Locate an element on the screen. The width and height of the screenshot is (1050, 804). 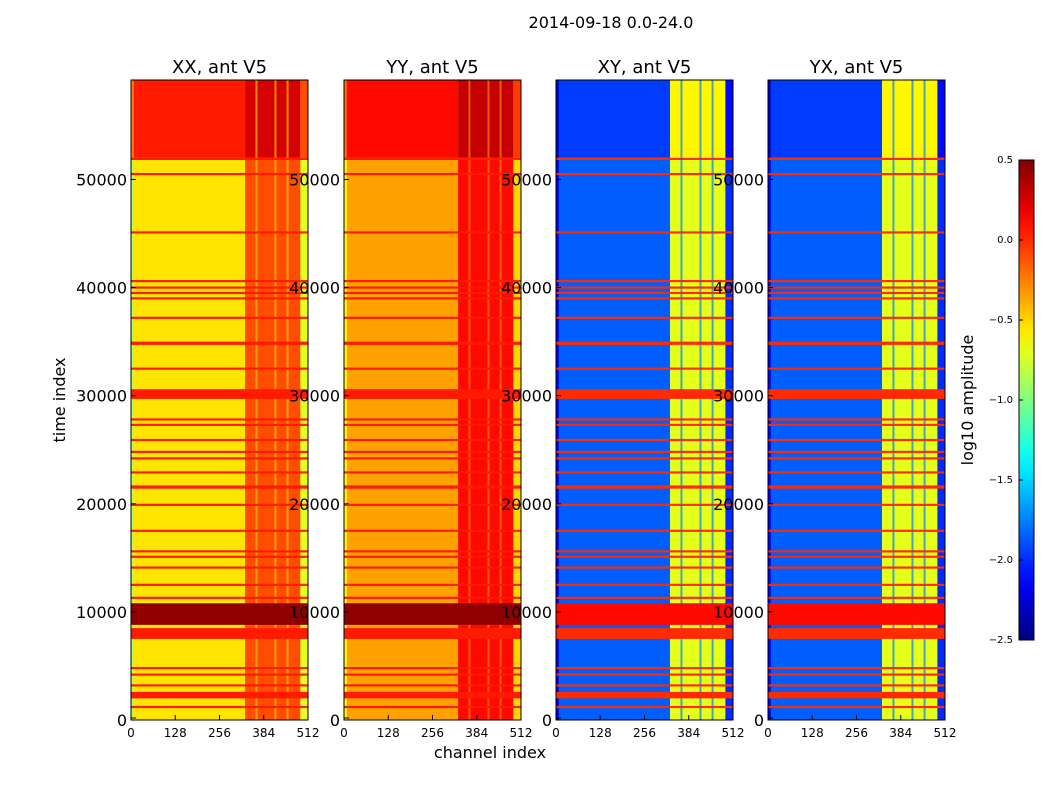
y-tick-label: 20000 is located at coordinates (738, 504).